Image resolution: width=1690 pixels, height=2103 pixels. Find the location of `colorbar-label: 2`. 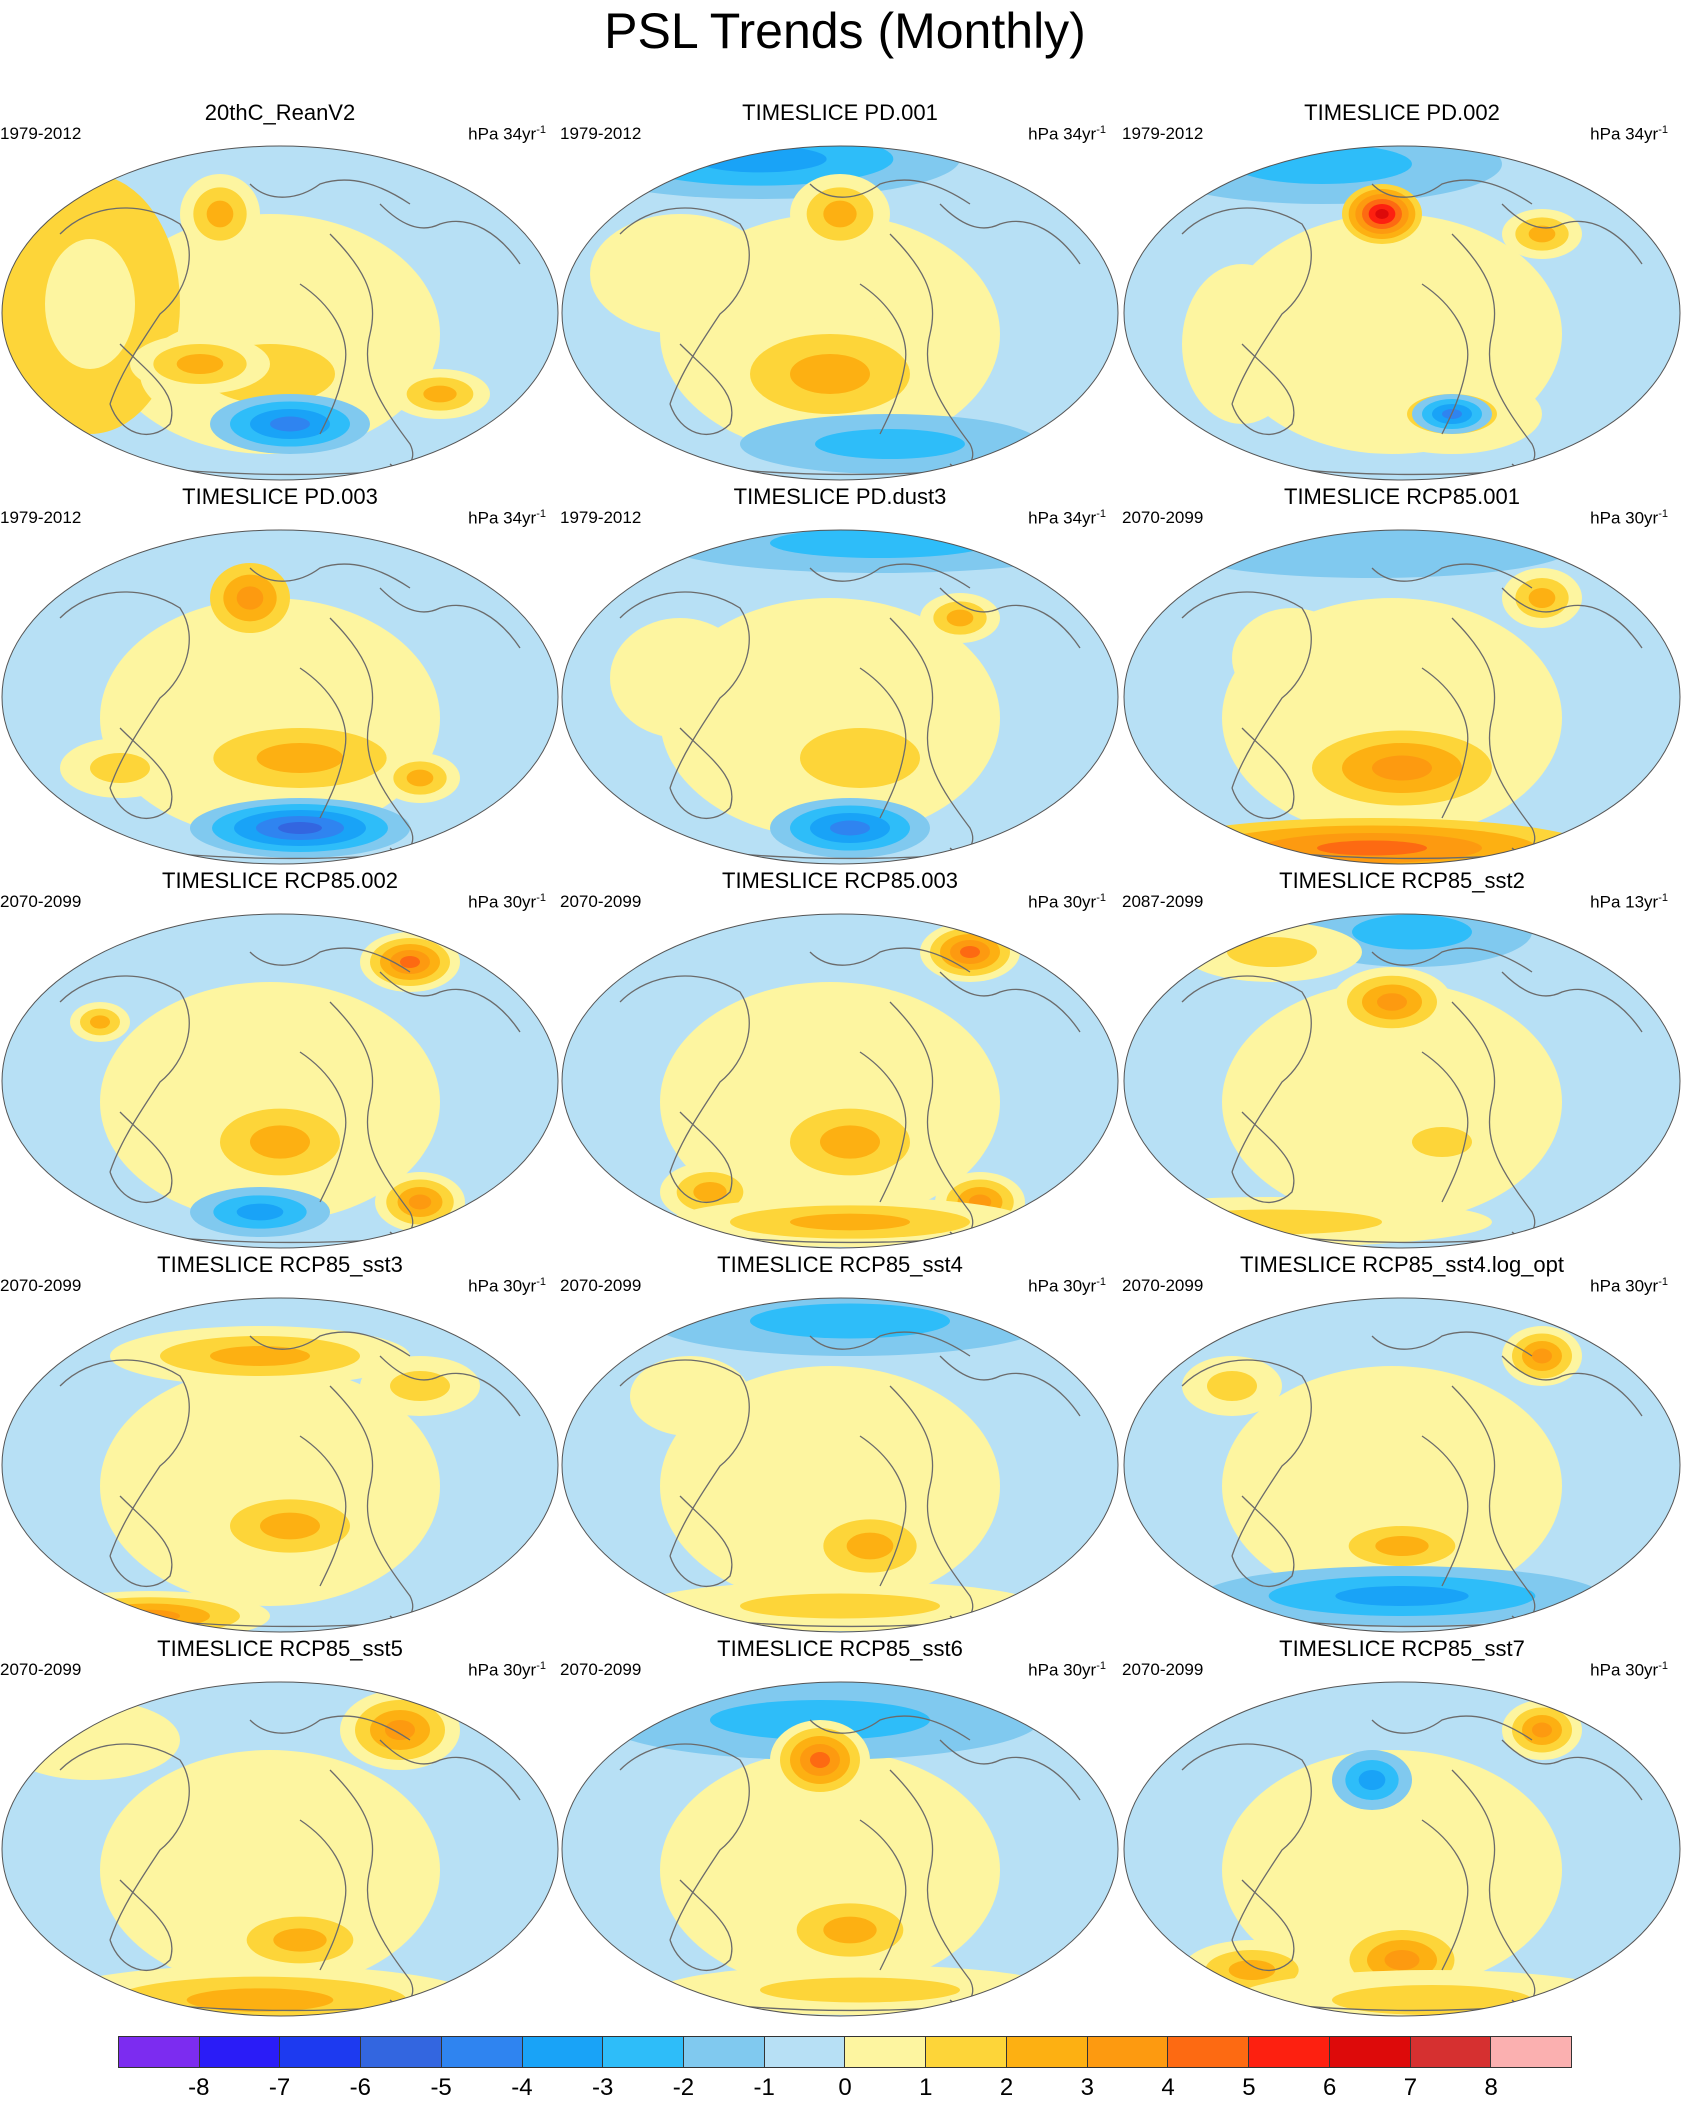

colorbar-label: 2 is located at coordinates (1006, 2087).